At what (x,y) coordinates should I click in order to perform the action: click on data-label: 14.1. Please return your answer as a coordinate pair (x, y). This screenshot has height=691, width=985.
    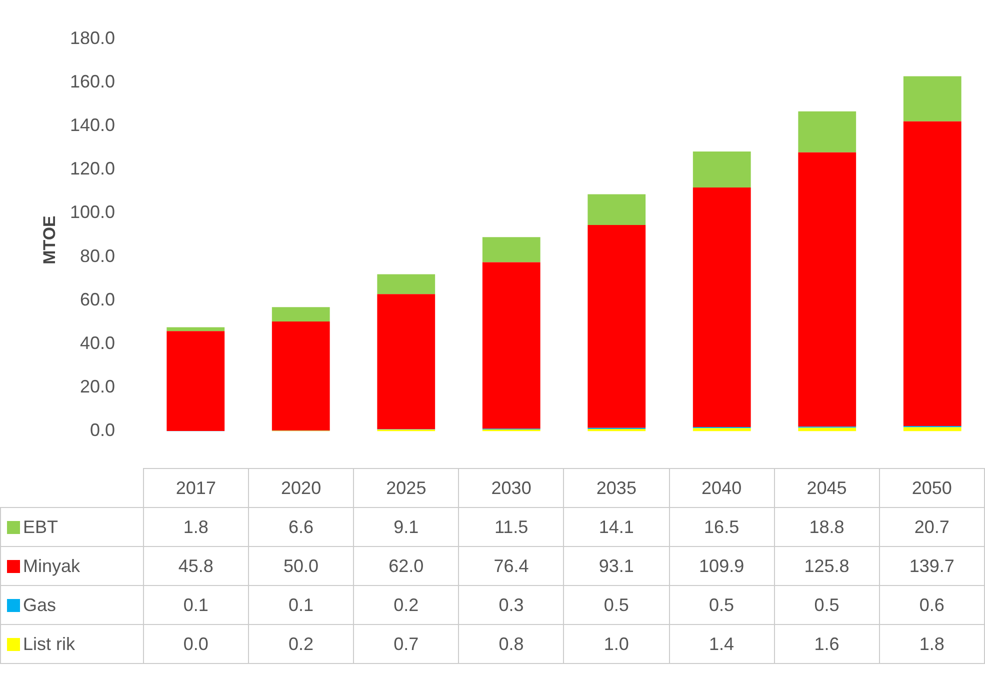
    Looking at the image, I should click on (616, 527).